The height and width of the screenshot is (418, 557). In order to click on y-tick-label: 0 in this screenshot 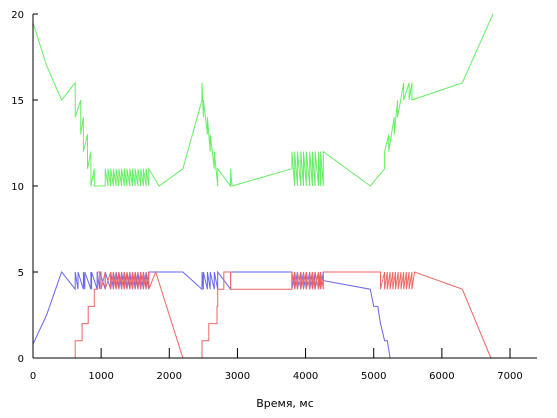, I will do `click(21, 359)`.